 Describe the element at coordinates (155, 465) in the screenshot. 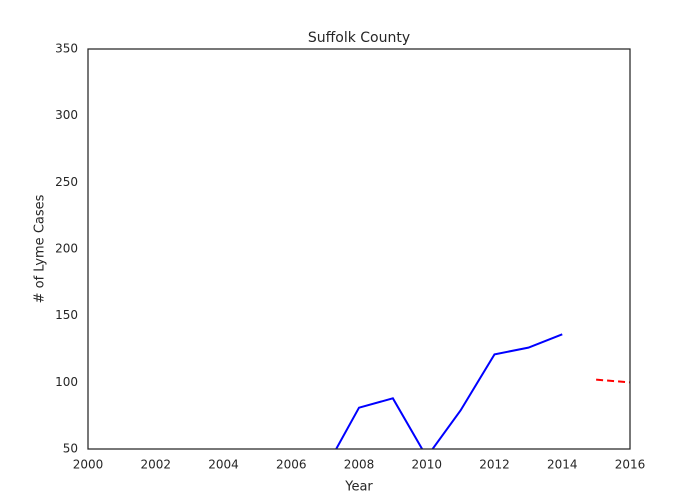

I see `x-tick-label: 2002` at that location.